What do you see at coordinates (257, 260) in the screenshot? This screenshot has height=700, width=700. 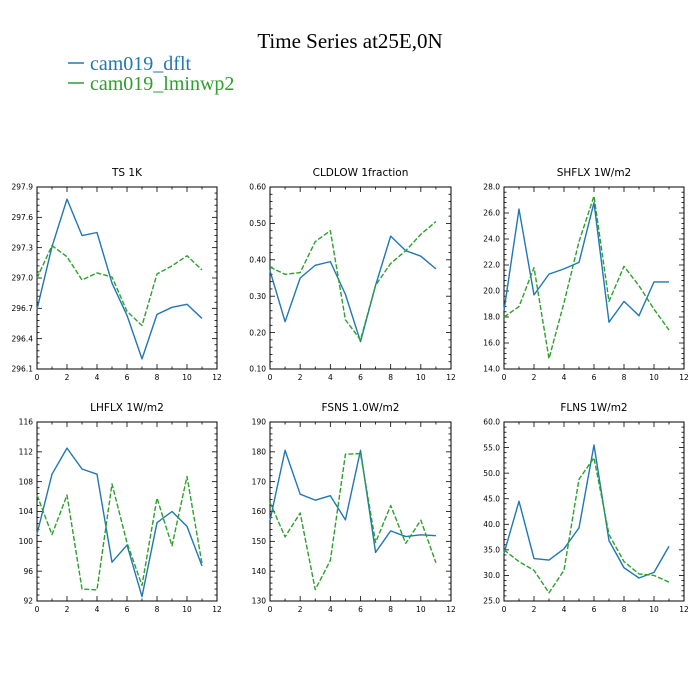 I see `y-tick-label: 0.40` at bounding box center [257, 260].